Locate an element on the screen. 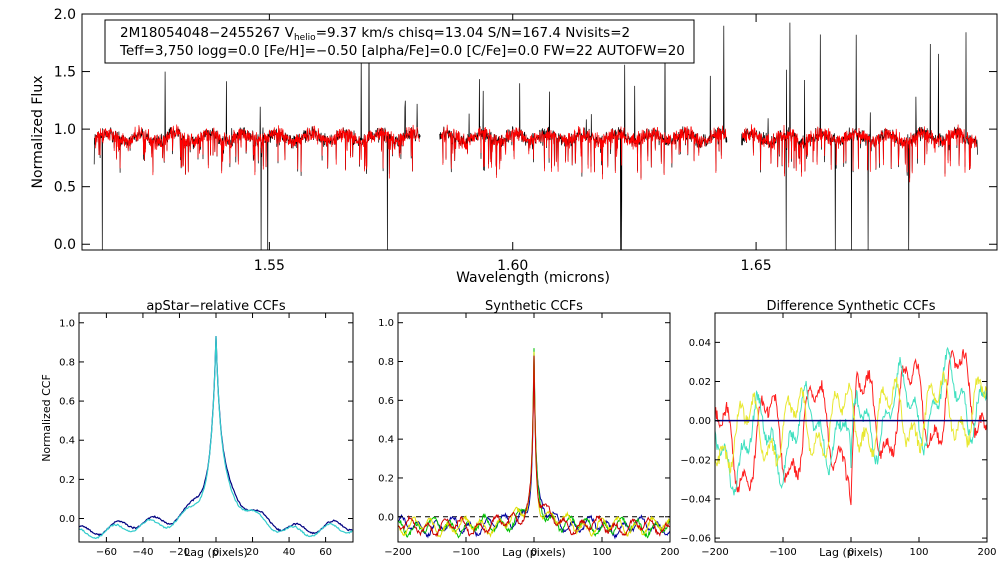 The width and height of the screenshot is (1008, 576). spectrum-xlabel: Wavelength (microns) is located at coordinates (533, 278).